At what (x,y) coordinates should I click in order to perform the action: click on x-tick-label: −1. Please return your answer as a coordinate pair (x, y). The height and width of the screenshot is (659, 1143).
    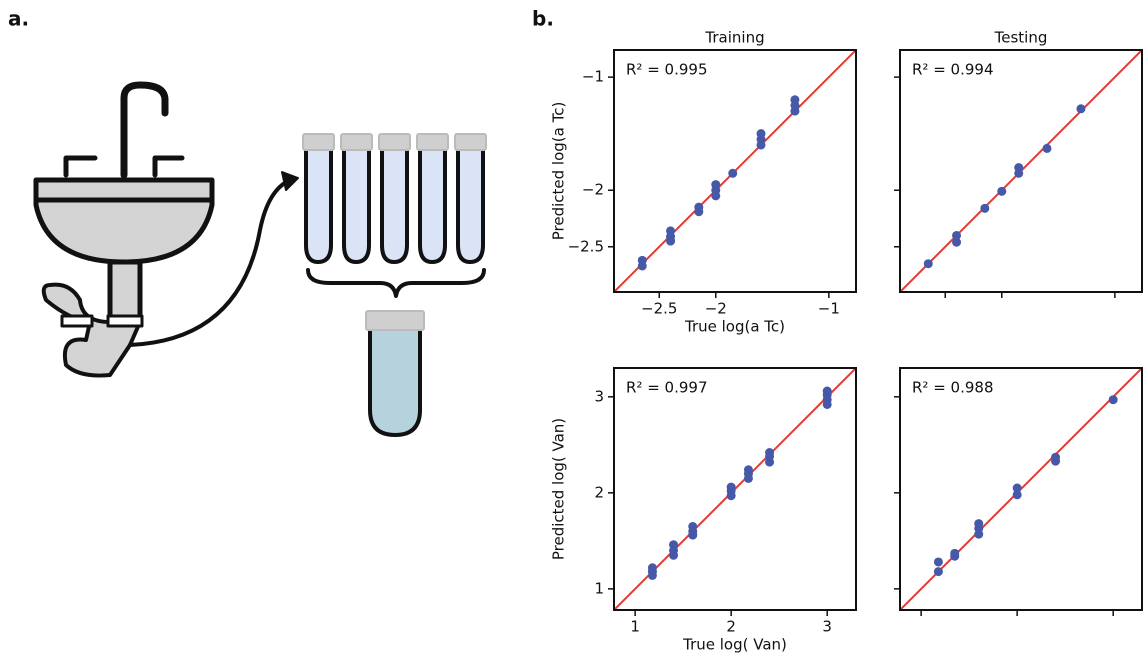
    Looking at the image, I should click on (829, 309).